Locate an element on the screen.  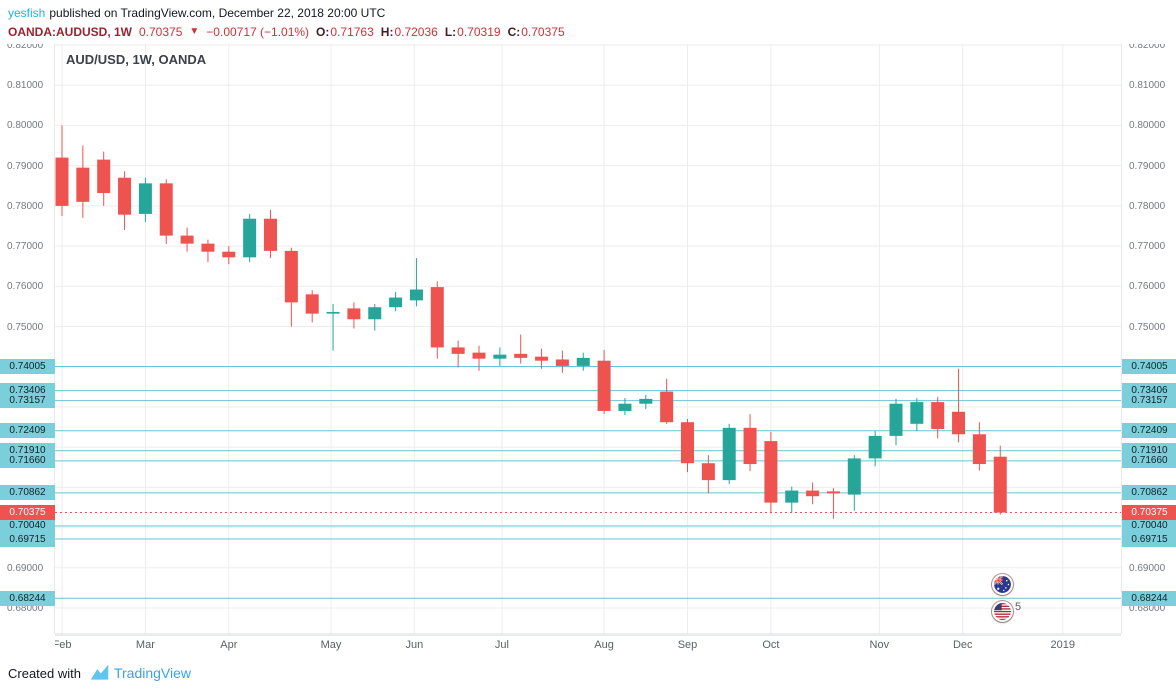
time-axis-label: 2019 is located at coordinates (1063, 645).